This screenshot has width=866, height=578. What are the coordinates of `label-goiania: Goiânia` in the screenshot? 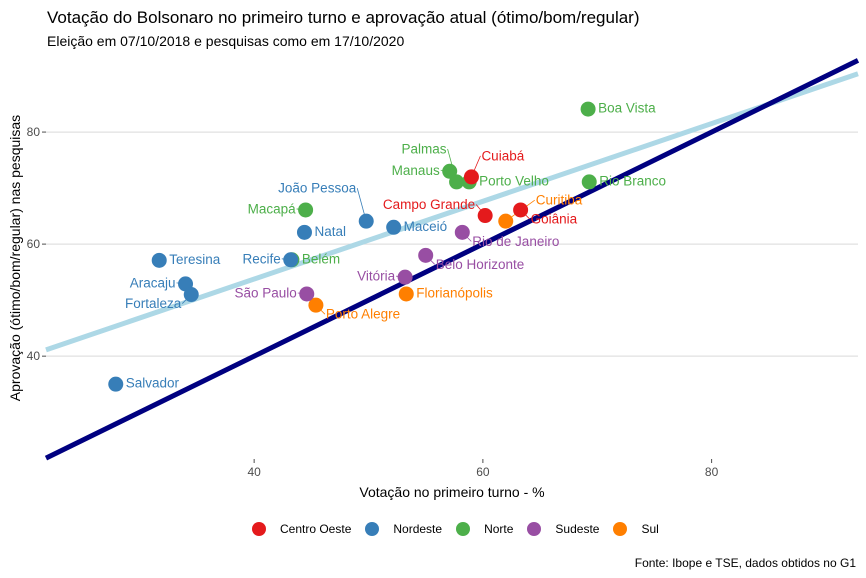 It's located at (554, 218).